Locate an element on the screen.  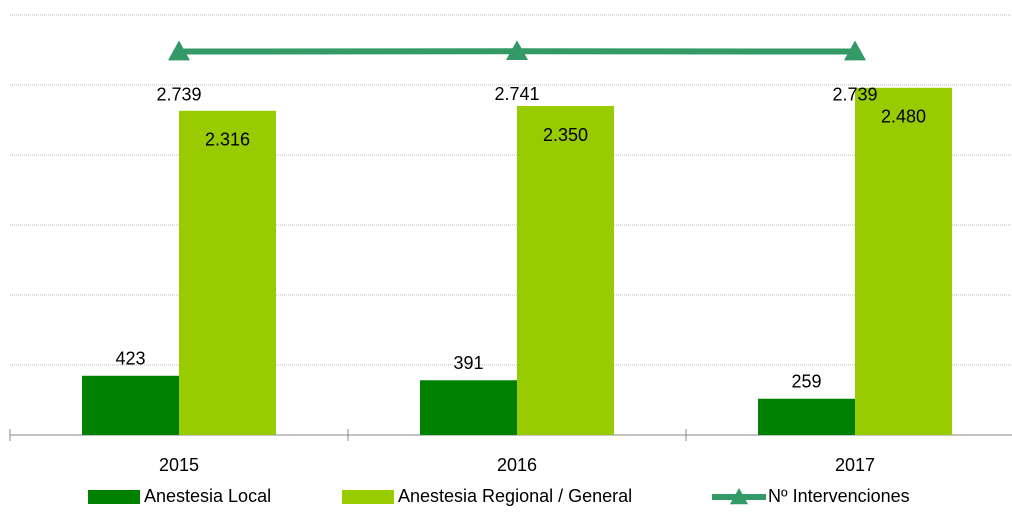
legend-marker is located at coordinates (739, 496).